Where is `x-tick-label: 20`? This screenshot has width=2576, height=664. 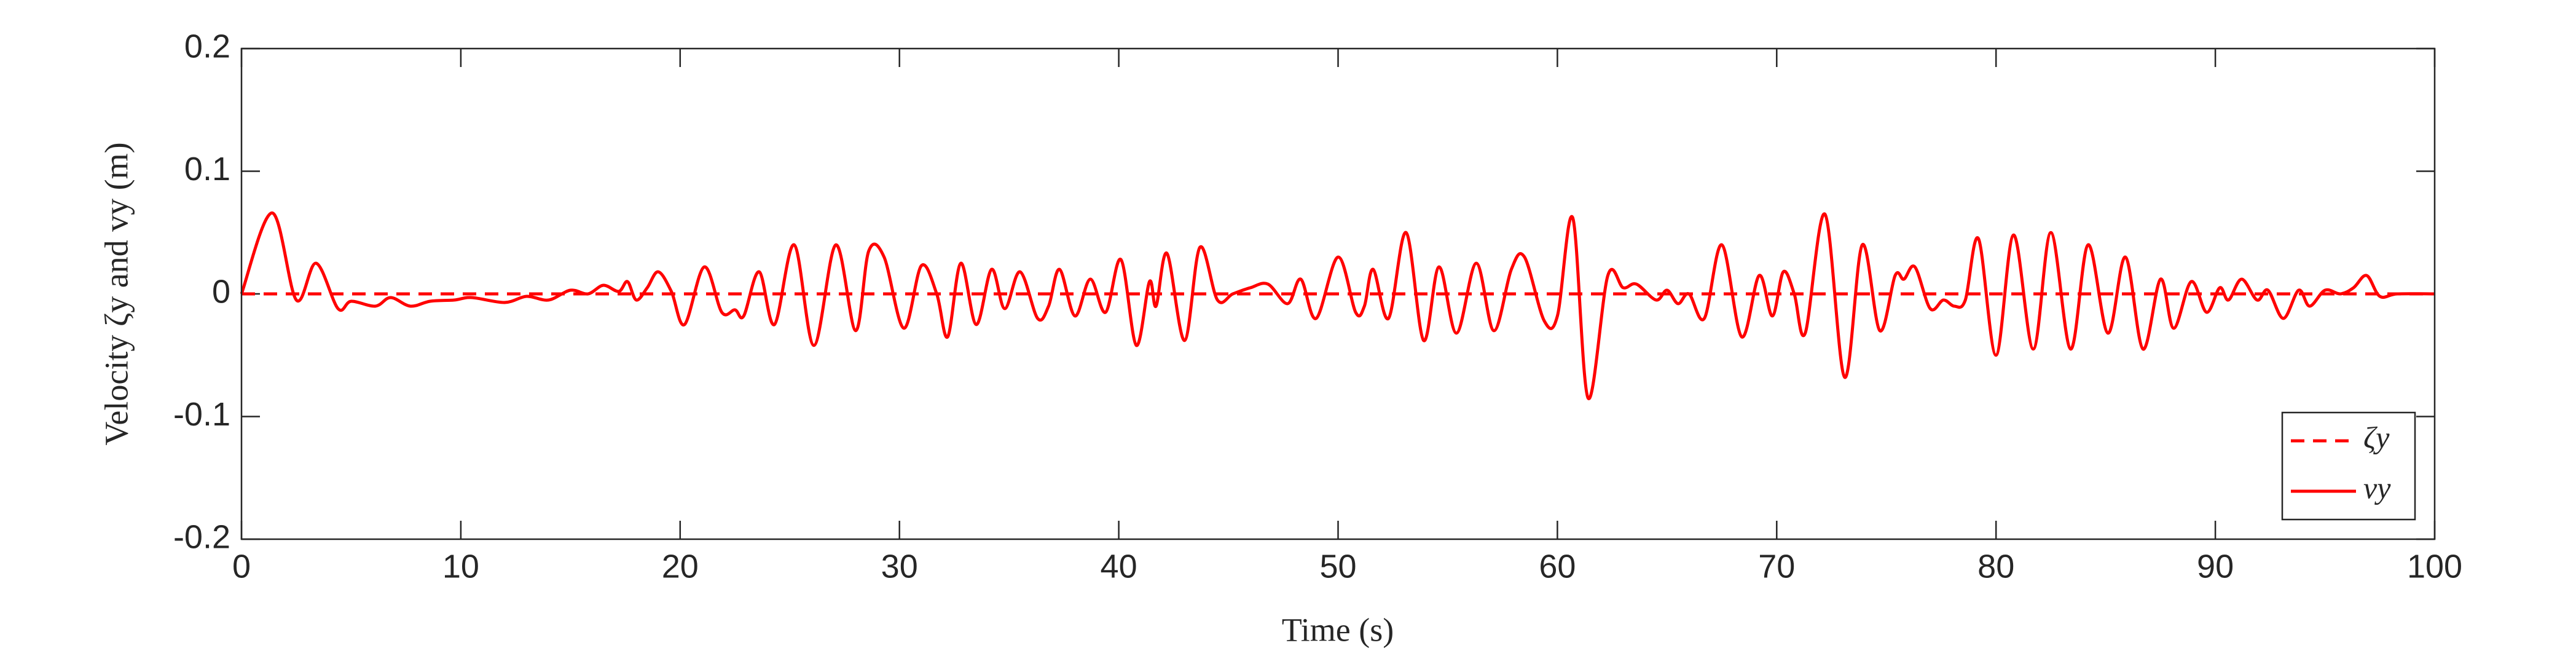 x-tick-label: 20 is located at coordinates (680, 566).